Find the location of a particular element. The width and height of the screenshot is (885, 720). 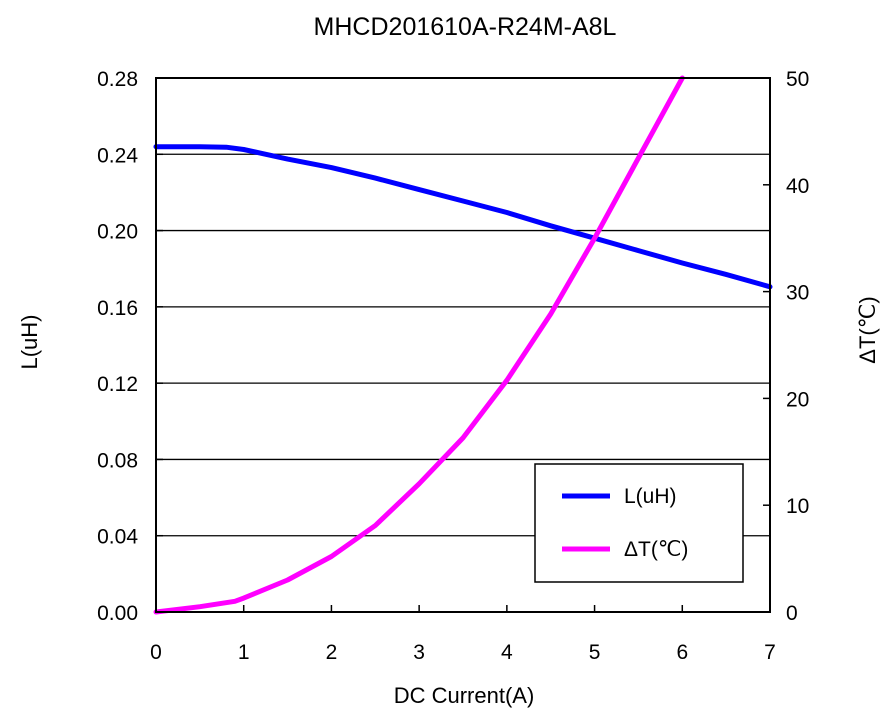

series-line-inductance is located at coordinates (463, 217).